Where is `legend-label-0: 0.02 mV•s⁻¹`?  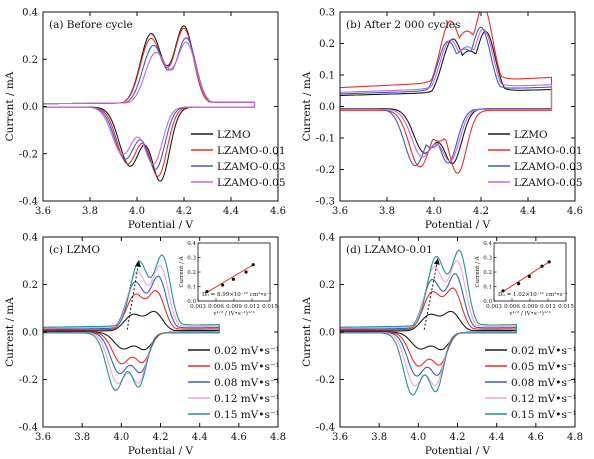 legend-label-0: 0.02 mV•s⁻¹ is located at coordinates (544, 351).